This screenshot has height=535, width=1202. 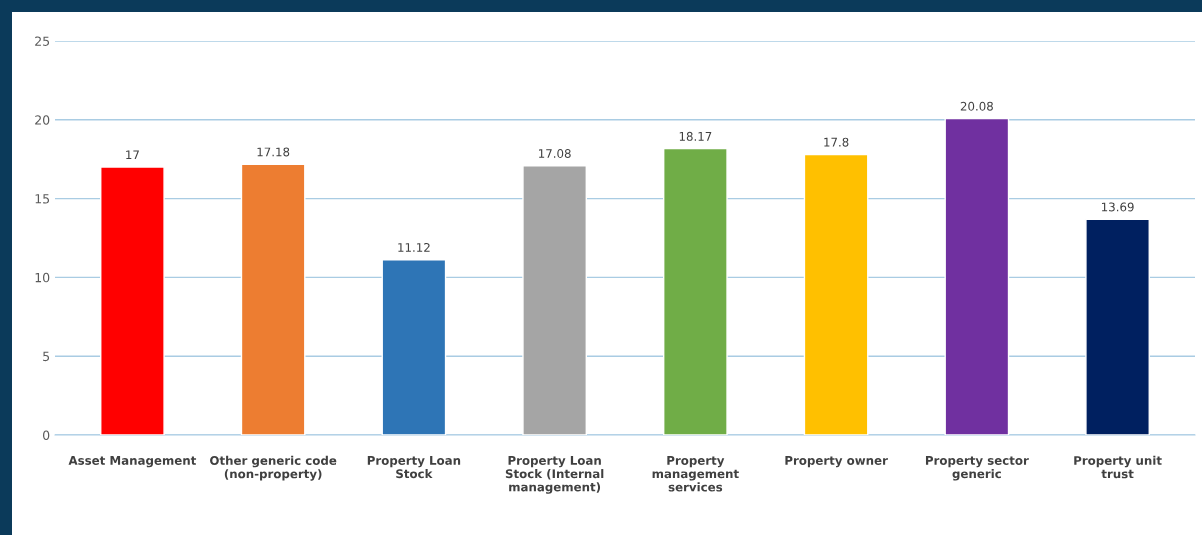 I want to click on data-label: 17.08, so click(x=555, y=153).